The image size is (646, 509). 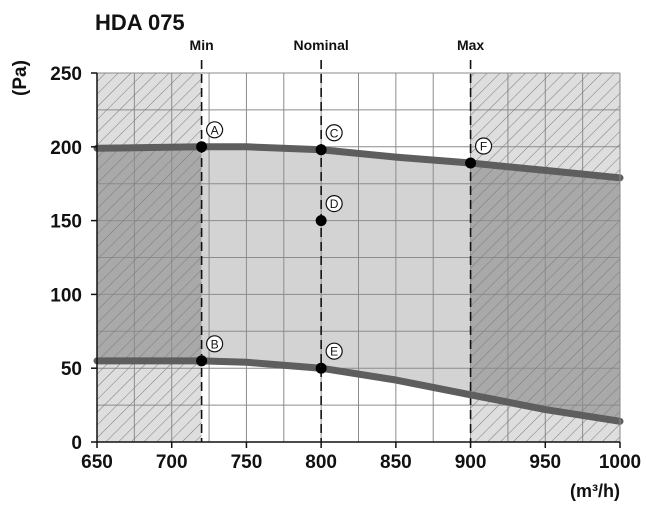 I want to click on point-f, so click(x=471, y=163).